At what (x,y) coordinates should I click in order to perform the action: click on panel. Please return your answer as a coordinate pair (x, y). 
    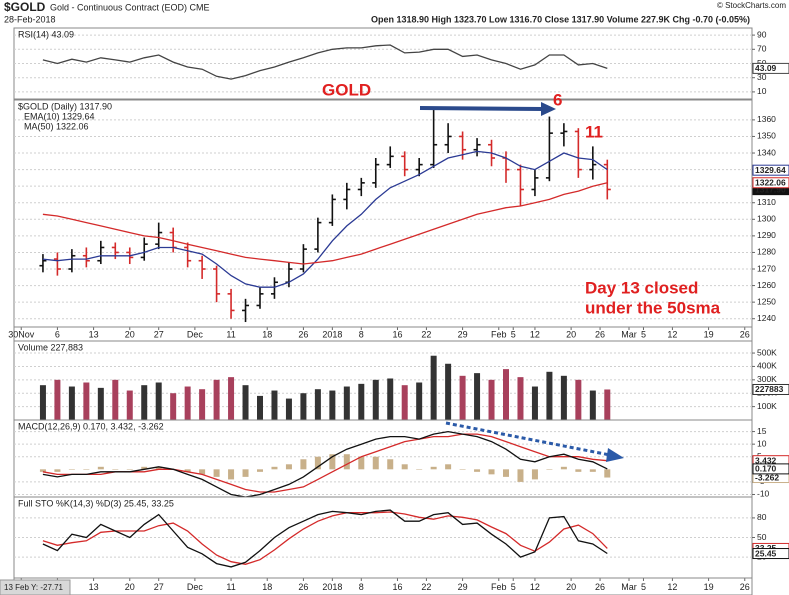
    Looking at the image, I should click on (383, 458).